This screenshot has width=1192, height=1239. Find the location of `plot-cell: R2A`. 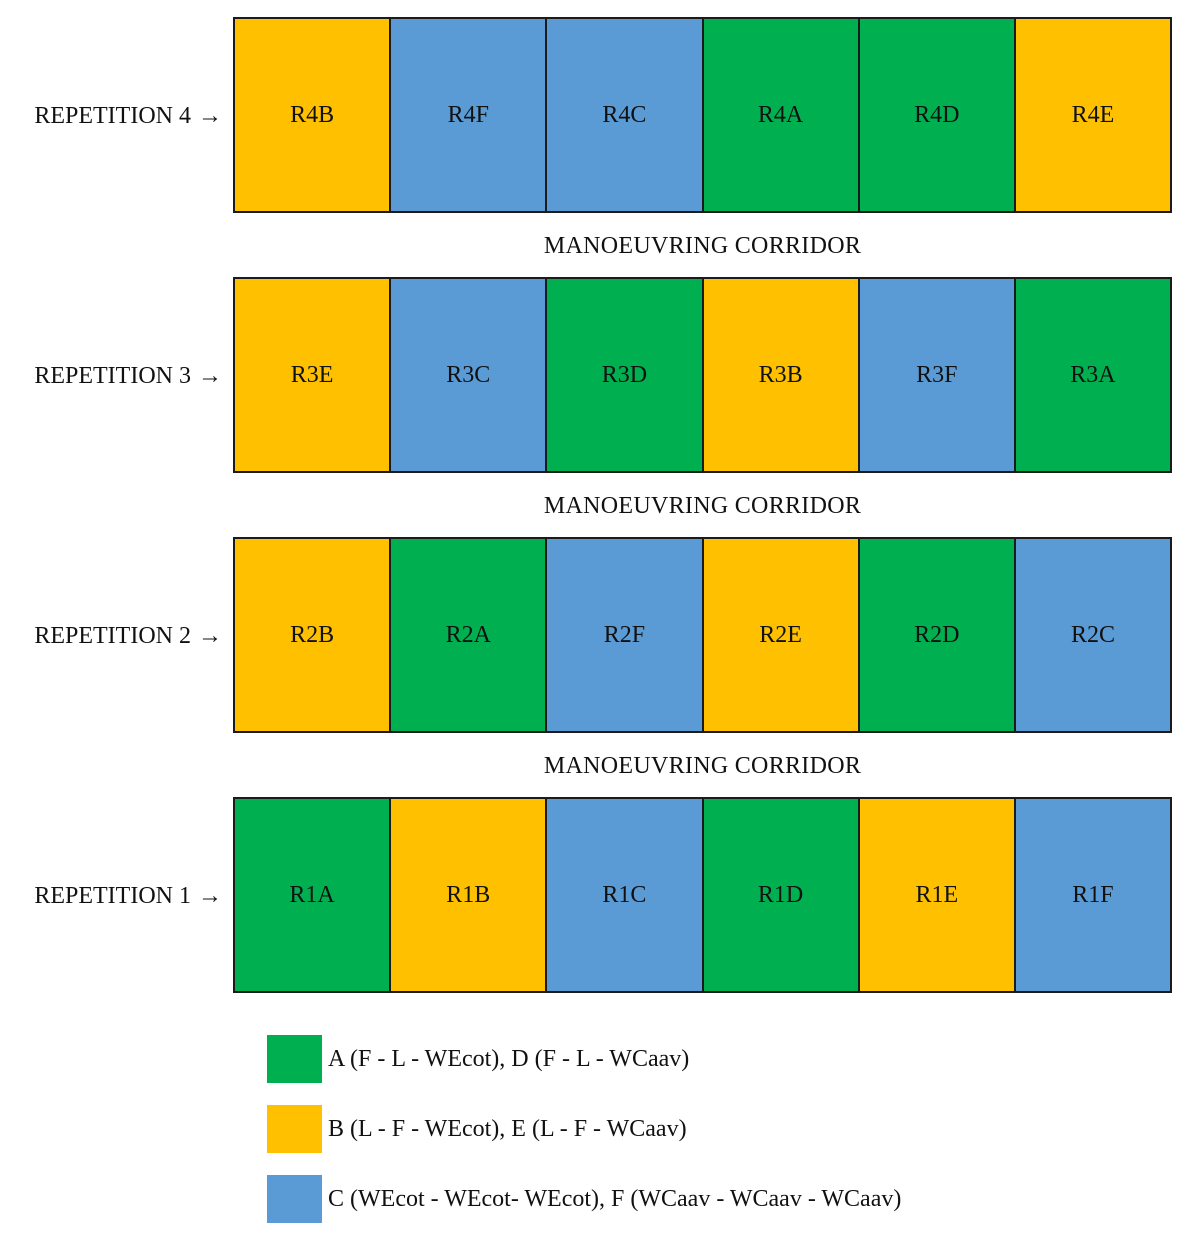

plot-cell: R2A is located at coordinates (469, 635).